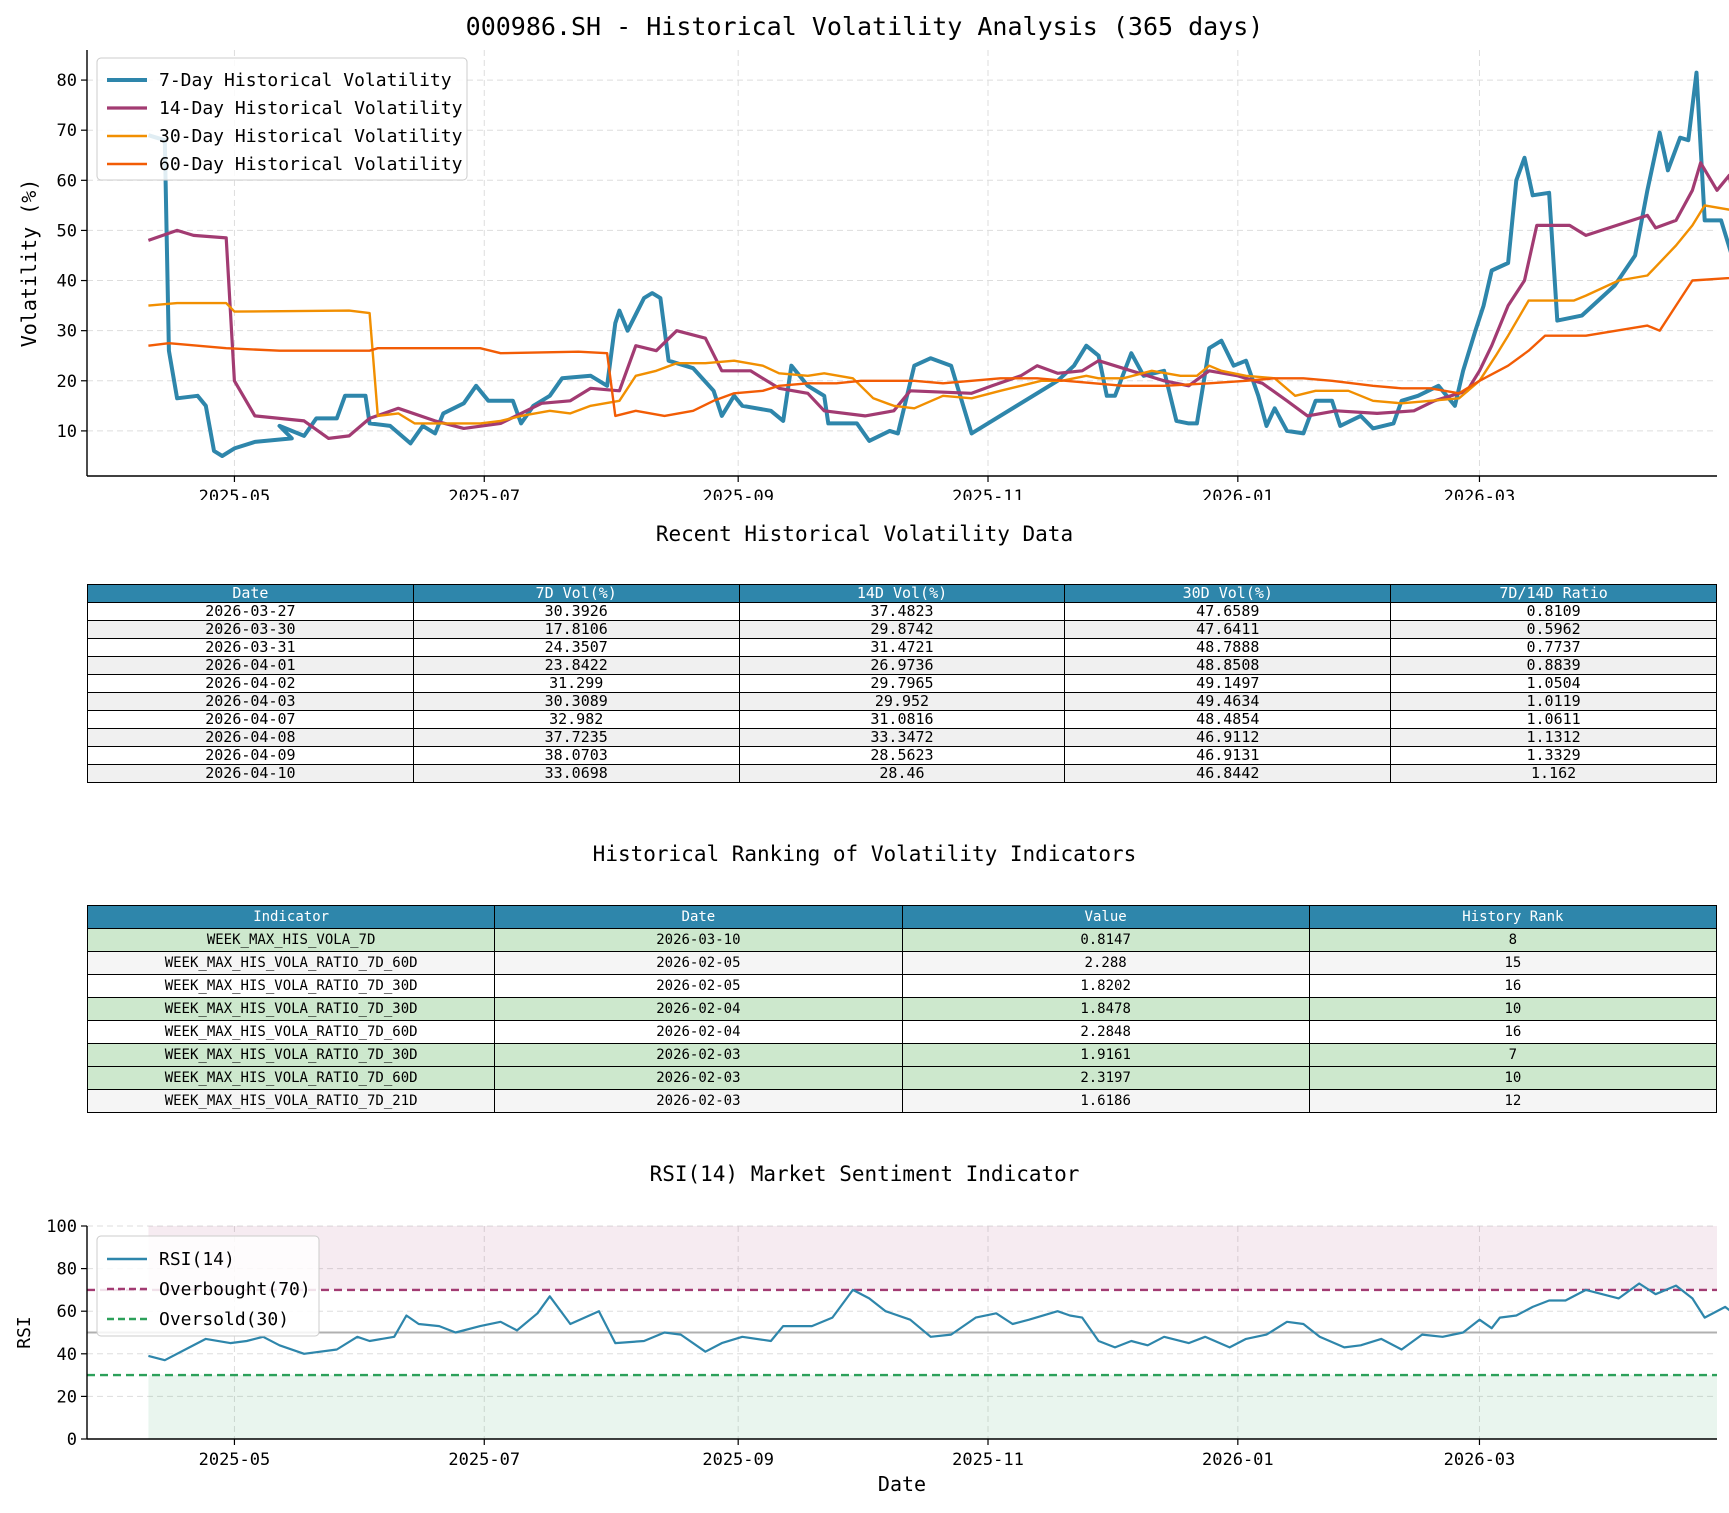 The width and height of the screenshot is (1729, 1513). I want to click on table-cell: 23.8422, so click(576, 665).